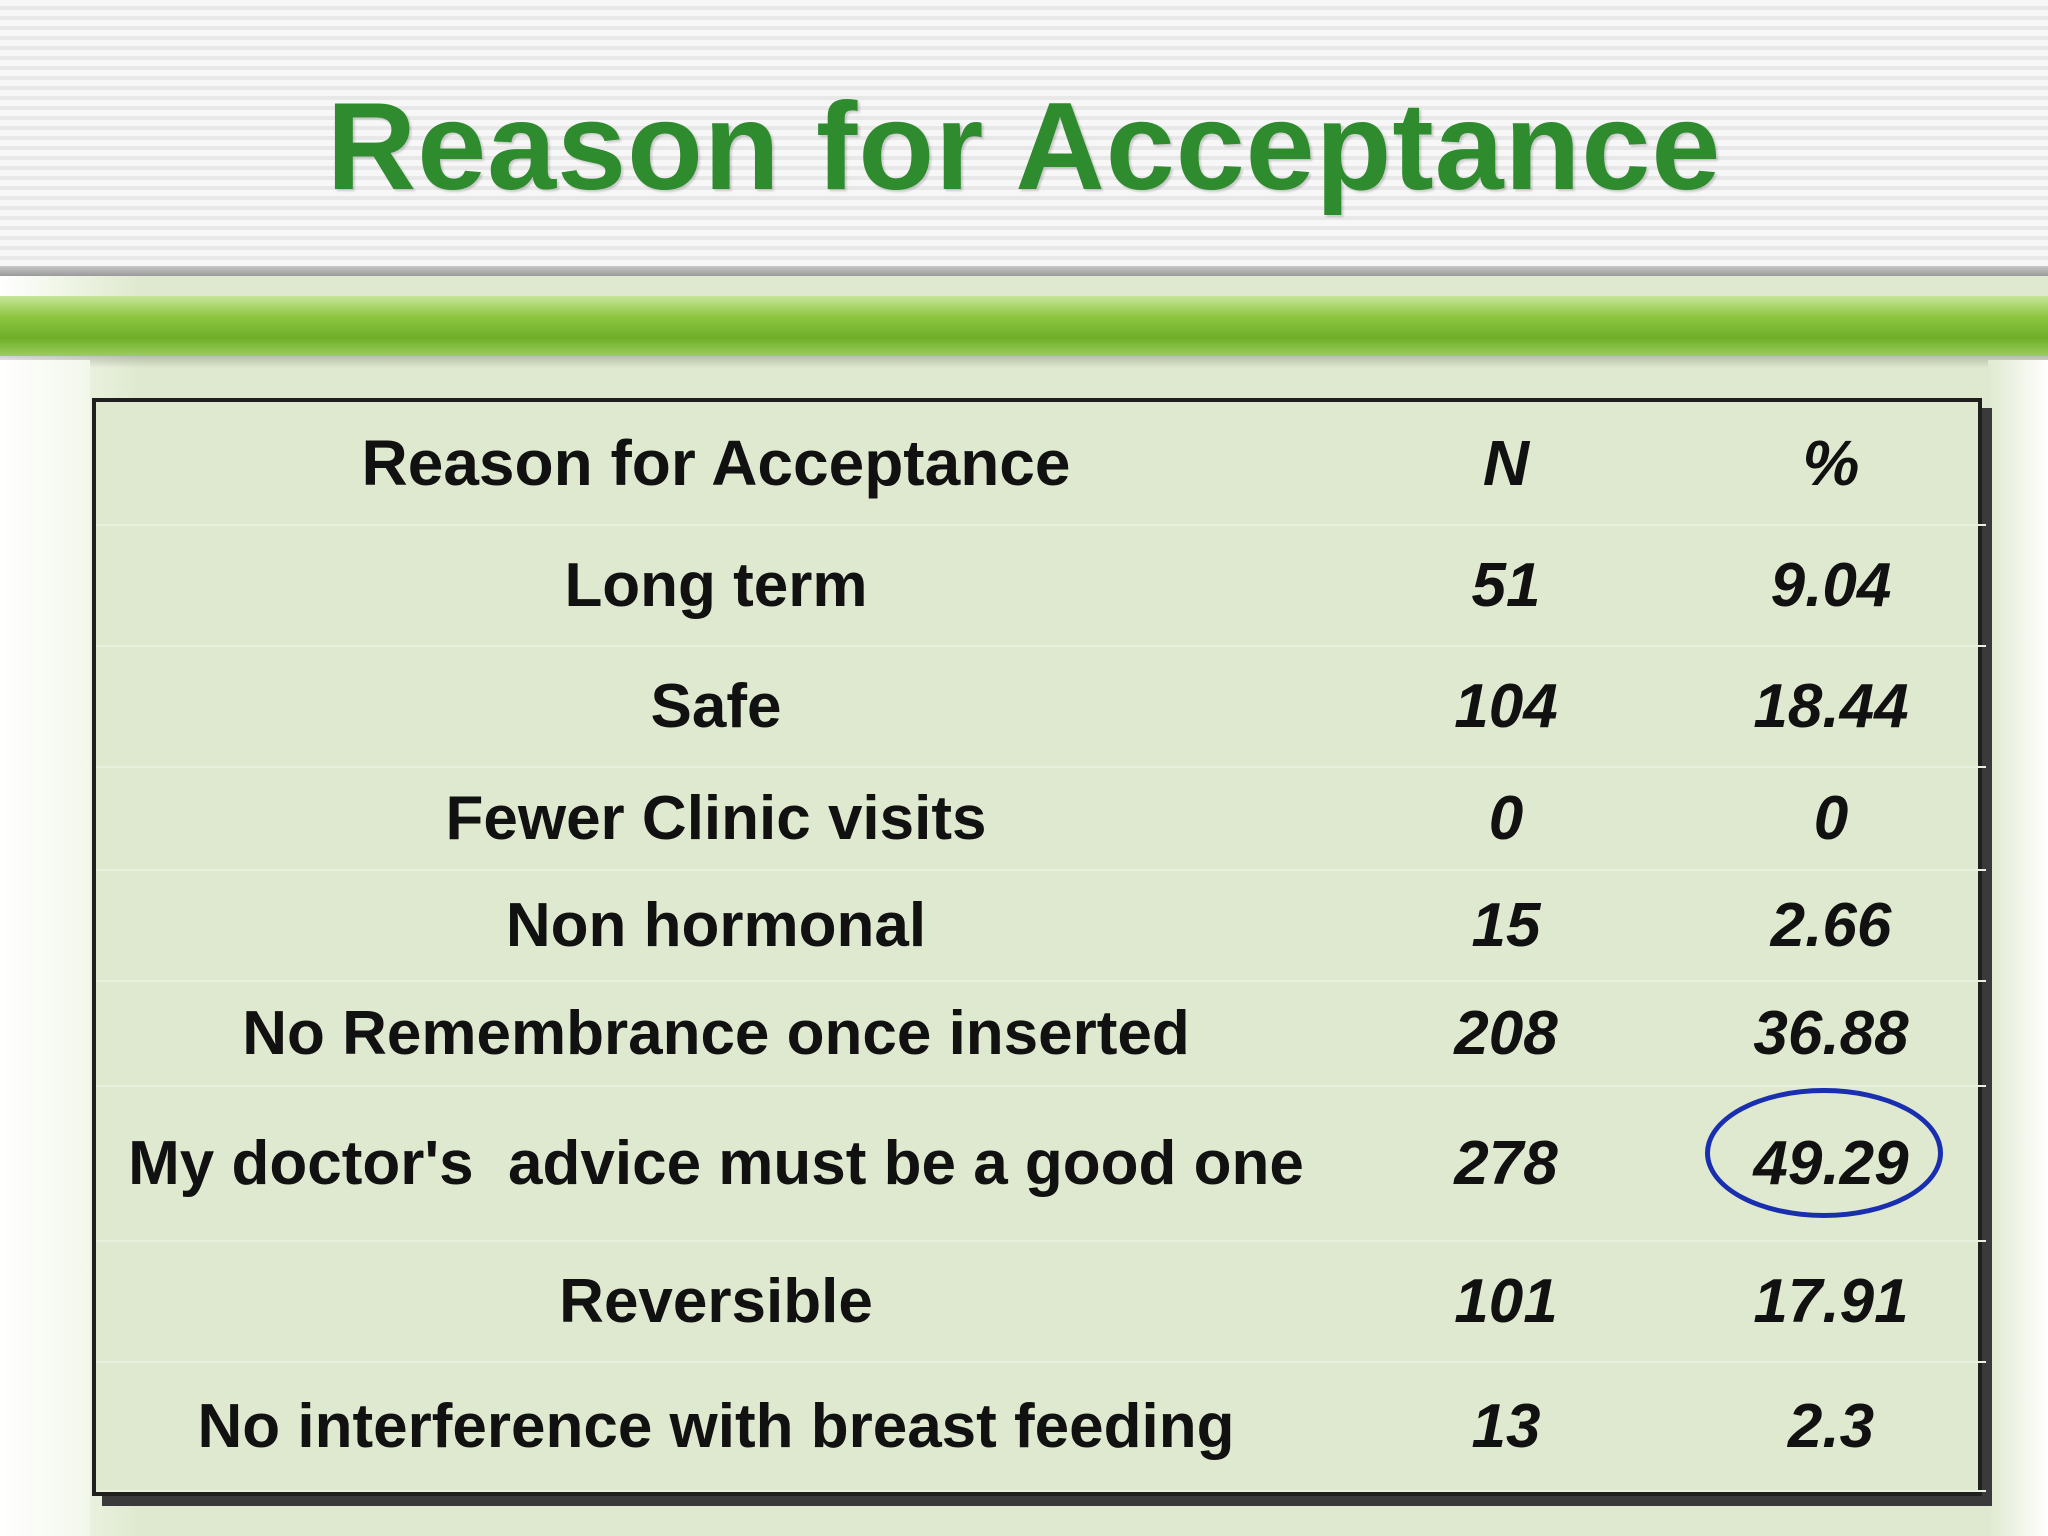  I want to click on reason-cell: No Remembrance once inserted, so click(716, 1033).